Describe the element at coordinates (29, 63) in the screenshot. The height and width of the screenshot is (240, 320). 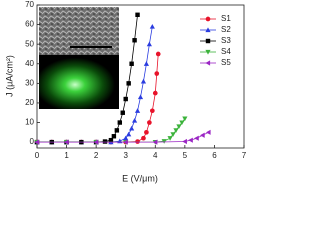
I see `y-tick-label: 40` at that location.